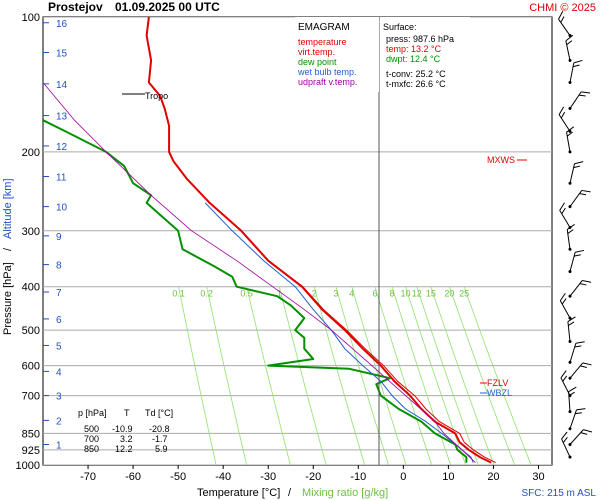 The image size is (600, 500). What do you see at coordinates (246, 294) in the screenshot?
I see `mixing-ratio-label: 0.5` at bounding box center [246, 294].